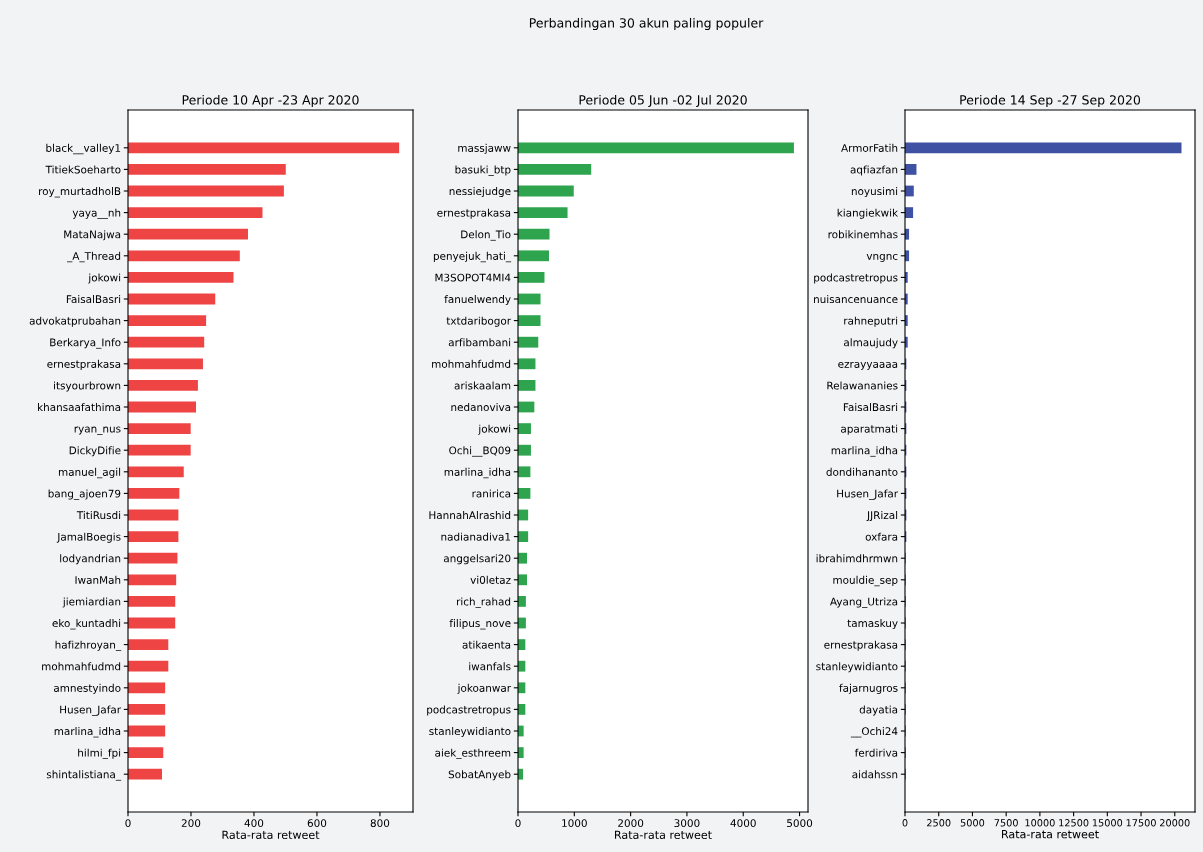 This screenshot has width=1203, height=852. What do you see at coordinates (88, 646) in the screenshot?
I see `y-tick-label: hafizhroyan_` at bounding box center [88, 646].